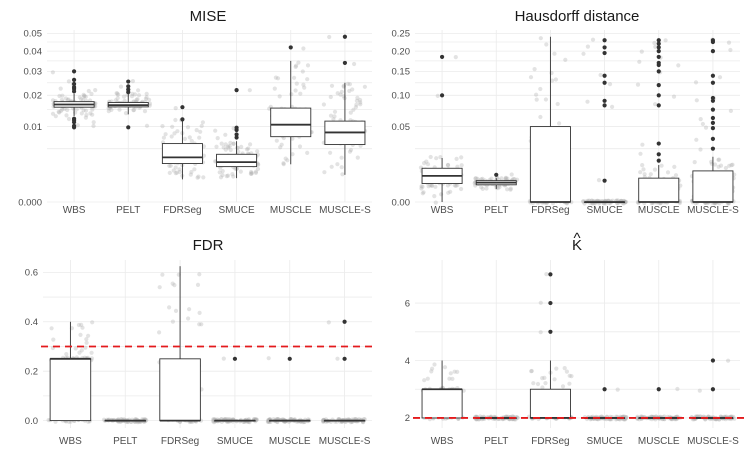 This screenshot has width=747, height=468. I want to click on y-tick-label: 0.15, so click(401, 72).